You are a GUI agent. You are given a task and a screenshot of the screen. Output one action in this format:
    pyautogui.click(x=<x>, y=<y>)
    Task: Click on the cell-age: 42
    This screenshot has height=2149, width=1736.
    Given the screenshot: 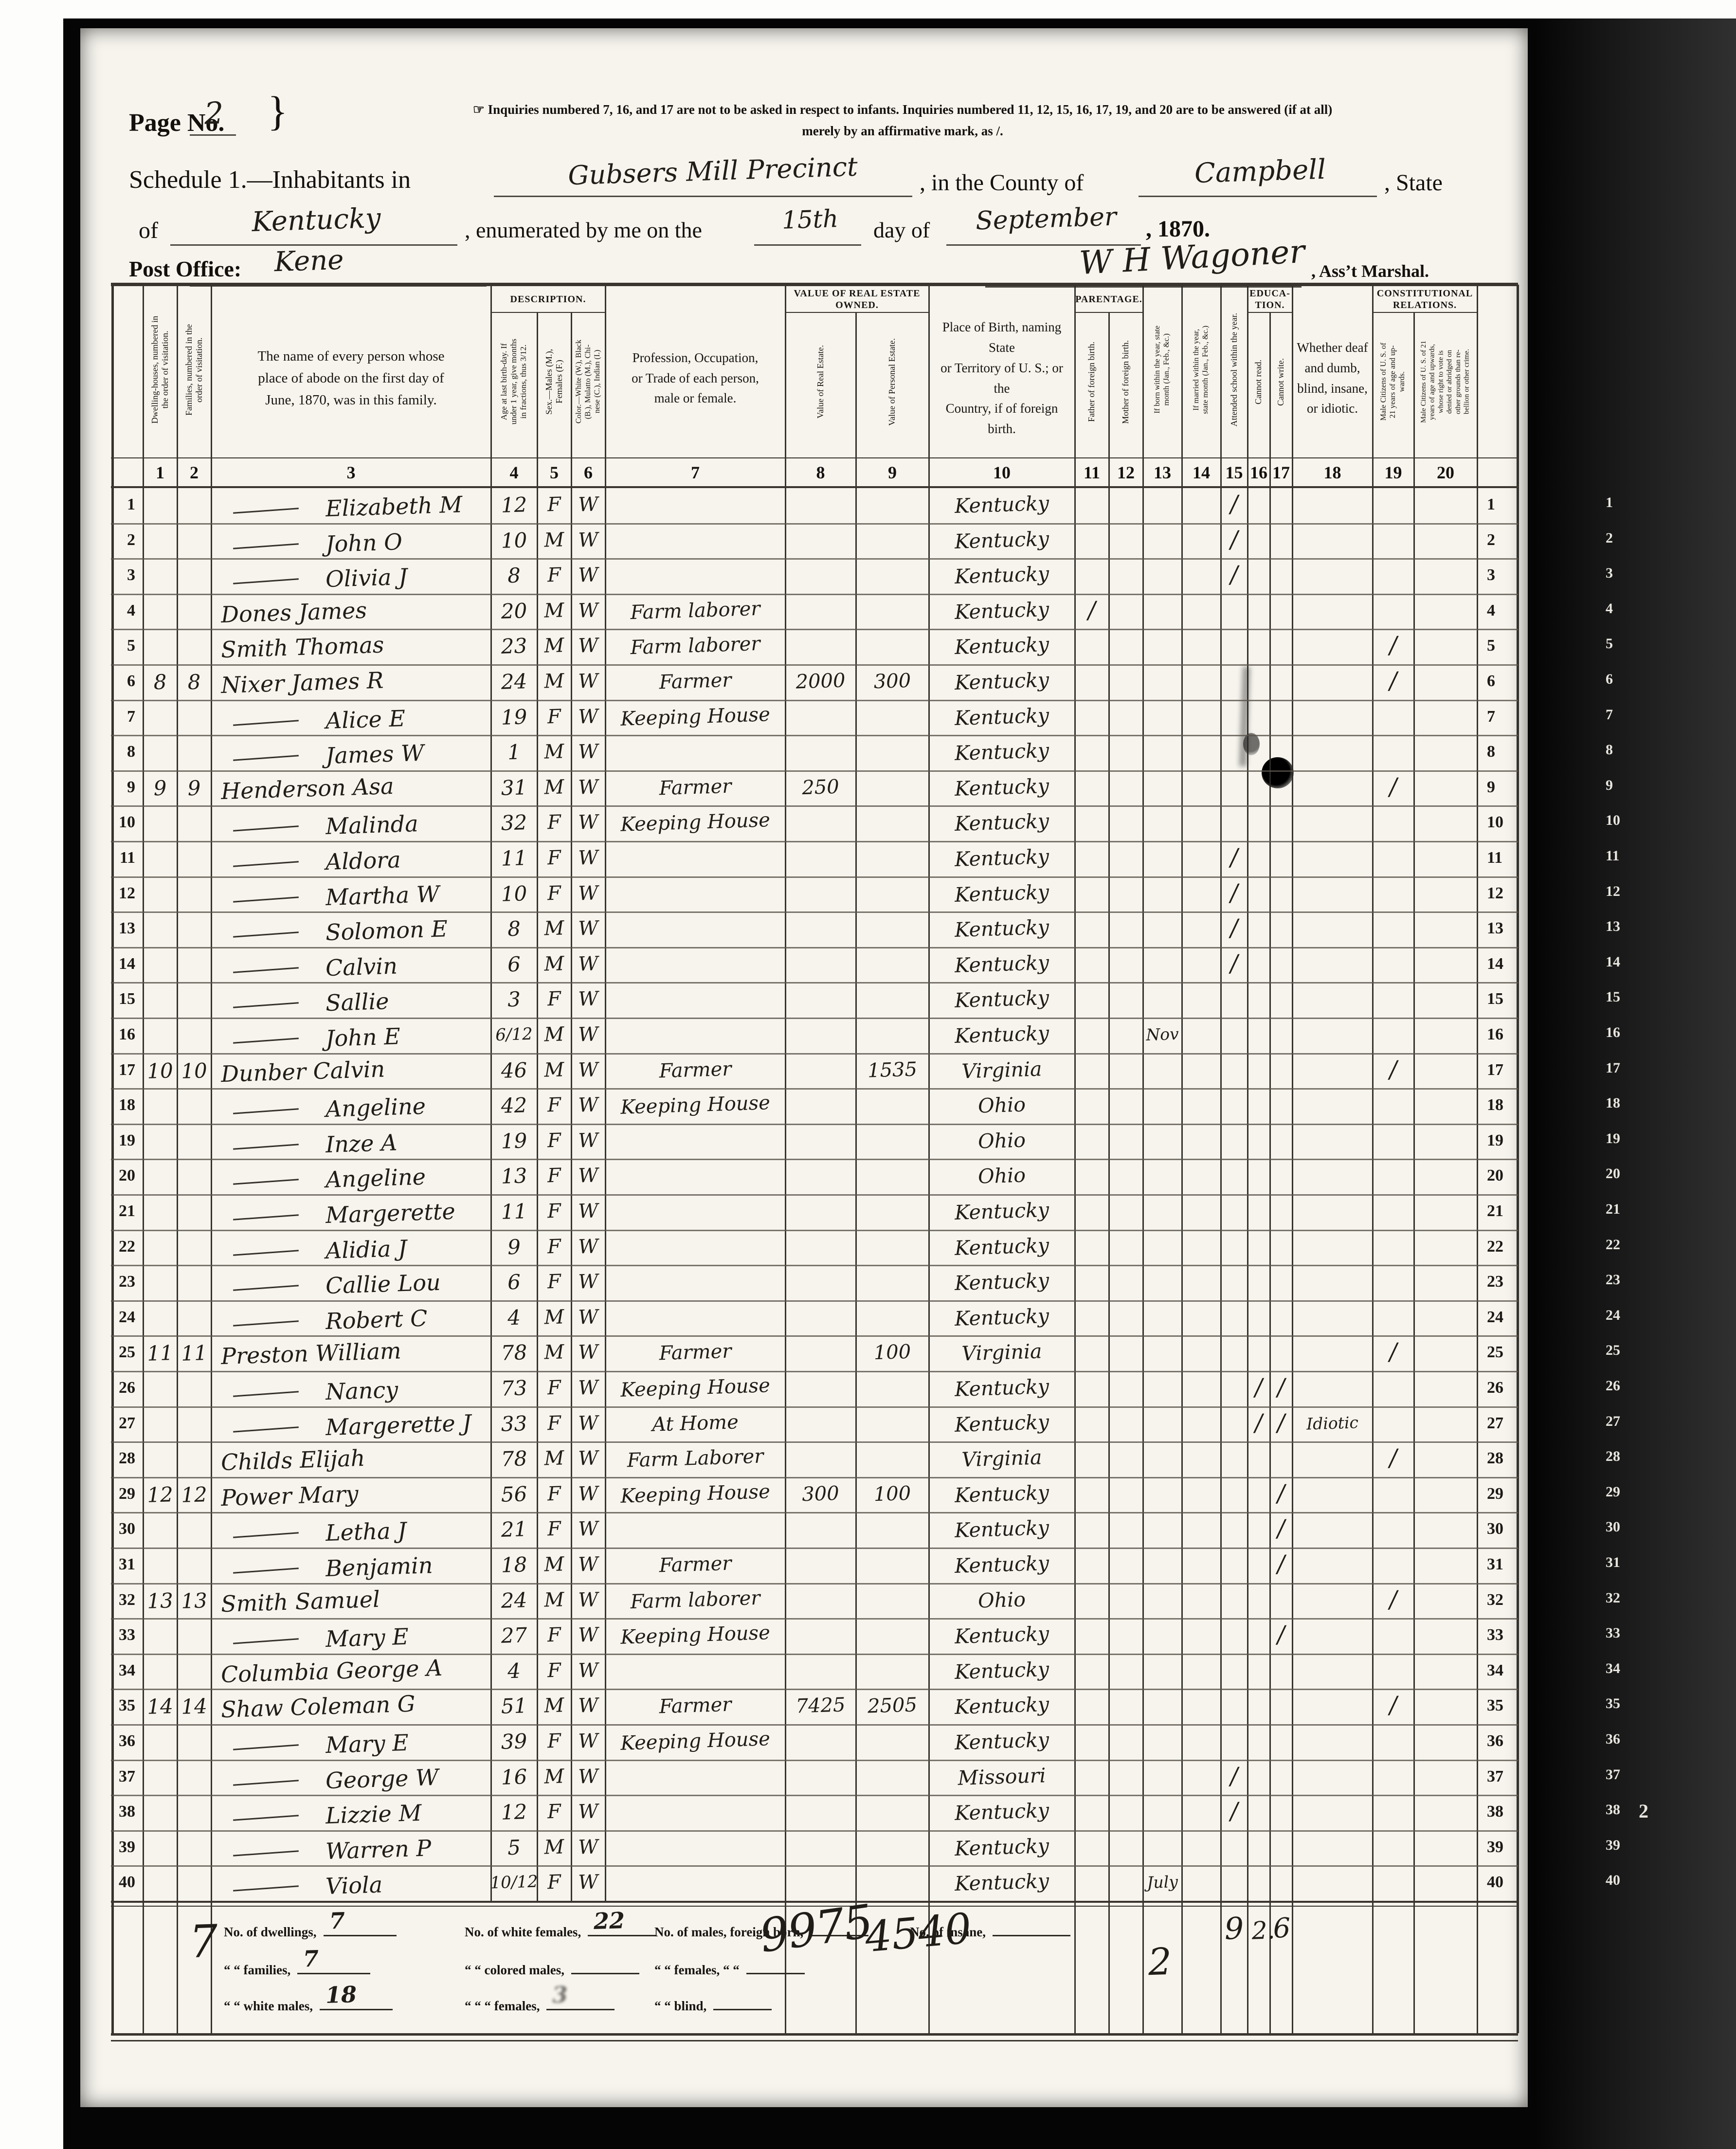 What is the action you would take?
    pyautogui.click(x=514, y=1105)
    